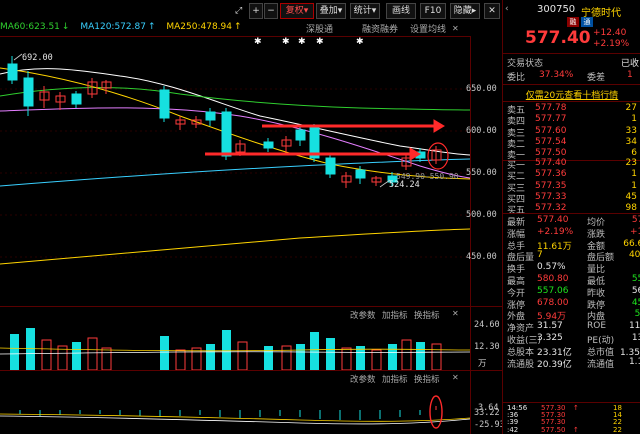 The width and height of the screenshot is (640, 434). Describe the element at coordinates (395, 380) in the screenshot. I see `macd-add-indicator: 加指标` at that location.